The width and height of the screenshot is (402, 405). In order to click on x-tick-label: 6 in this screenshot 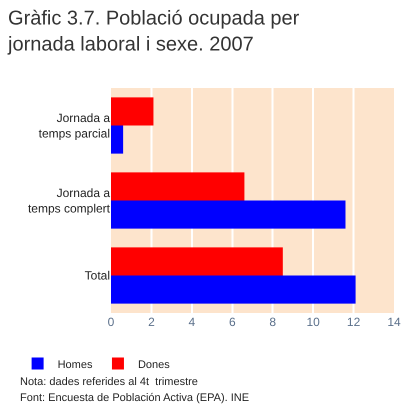, I will do `click(232, 322)`.